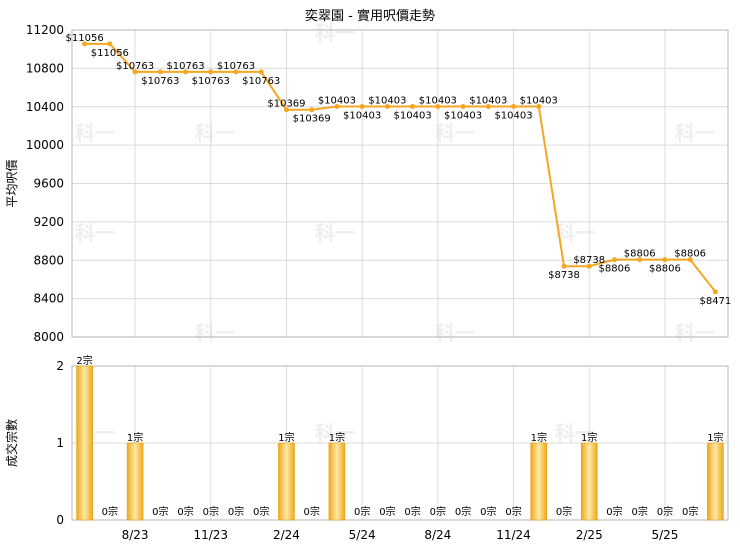 The width and height of the screenshot is (740, 550). I want to click on price-tick-label: 10400, so click(45, 107).